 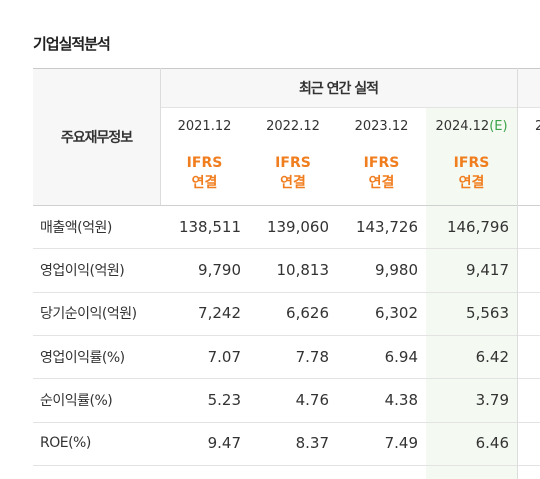 I want to click on row-label: 매출액(억원), so click(x=76, y=227).